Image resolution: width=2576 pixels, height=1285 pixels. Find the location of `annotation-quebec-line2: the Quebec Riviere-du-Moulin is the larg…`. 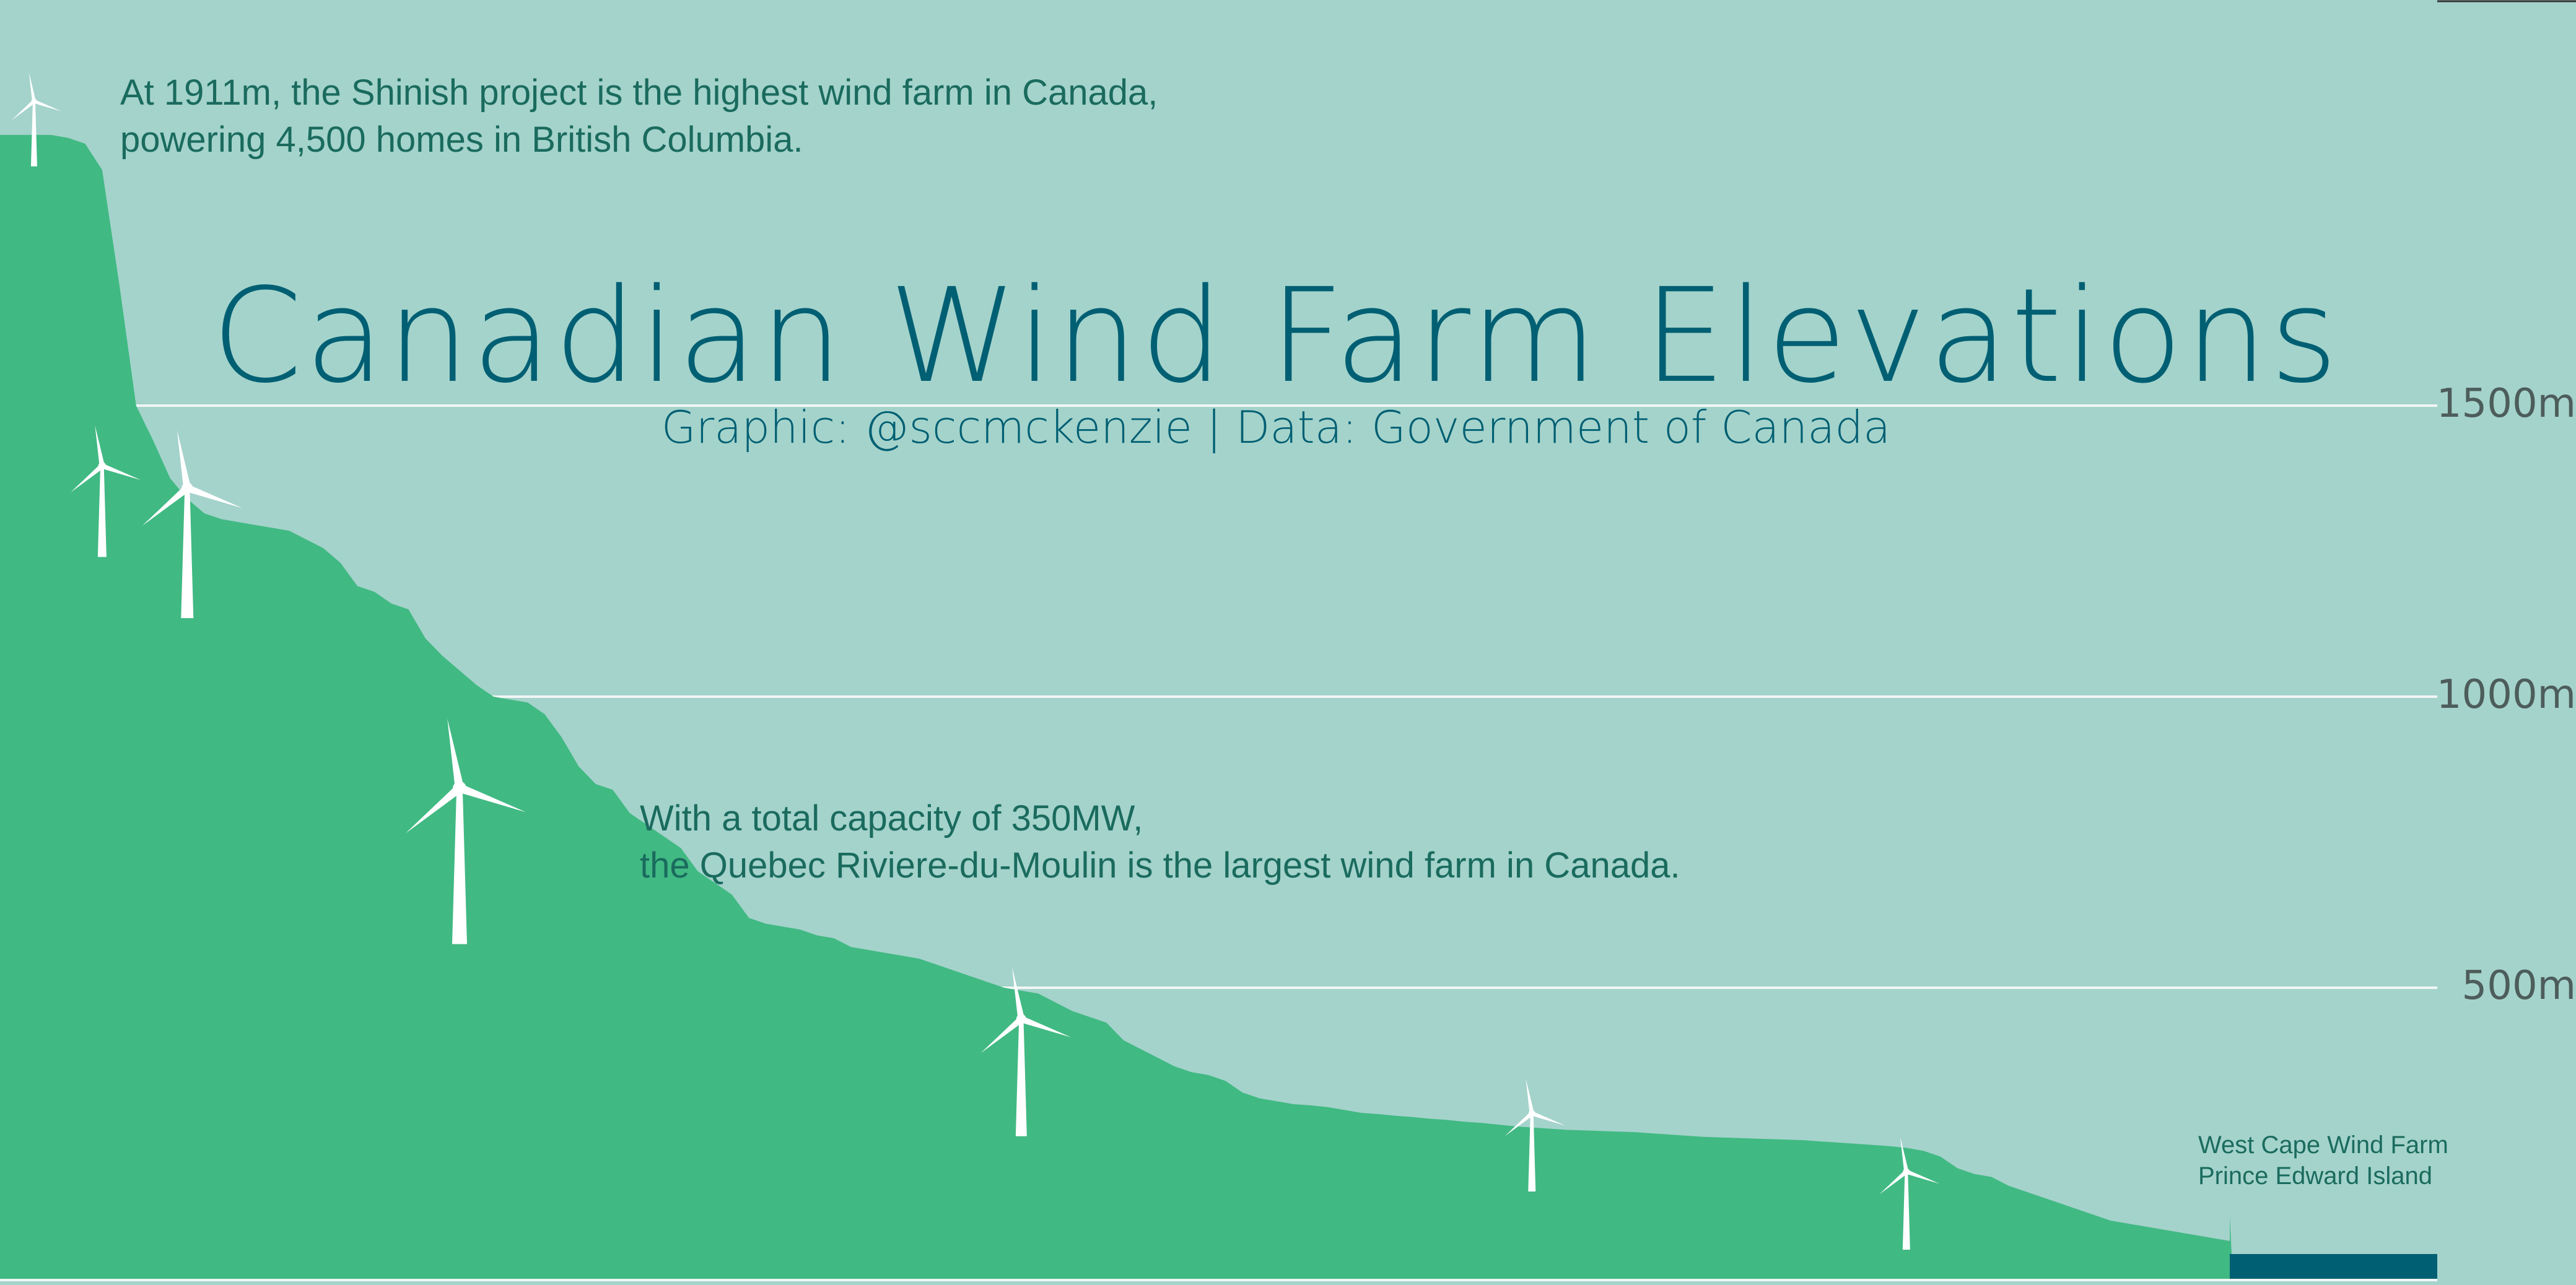

annotation-quebec-line2: the Quebec Riviere-du-Moulin is the larg… is located at coordinates (1160, 866).